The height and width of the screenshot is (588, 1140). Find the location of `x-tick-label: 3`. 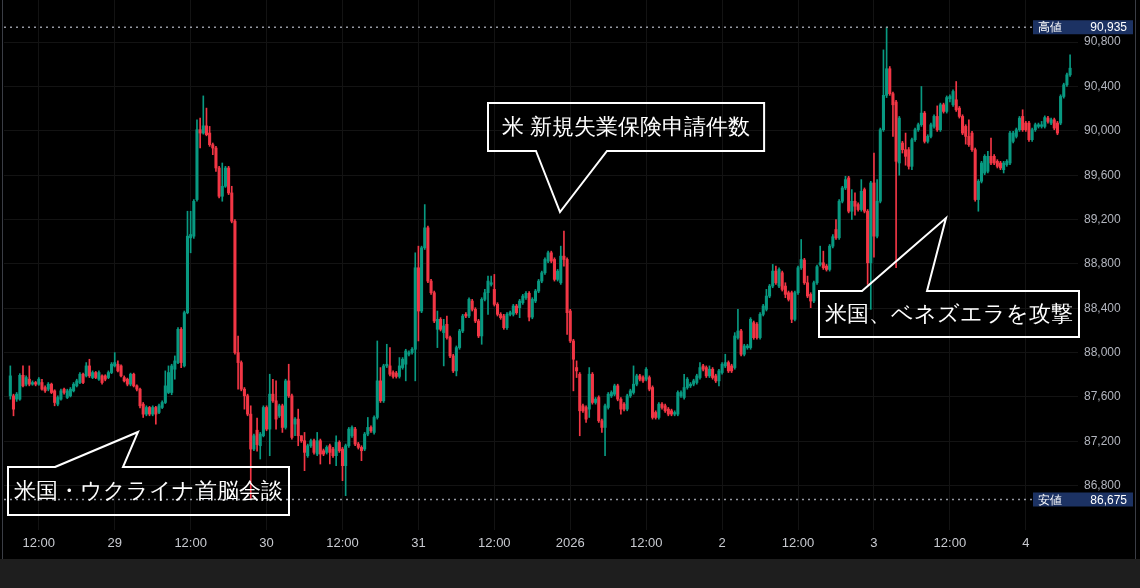

x-tick-label: 3 is located at coordinates (874, 543).